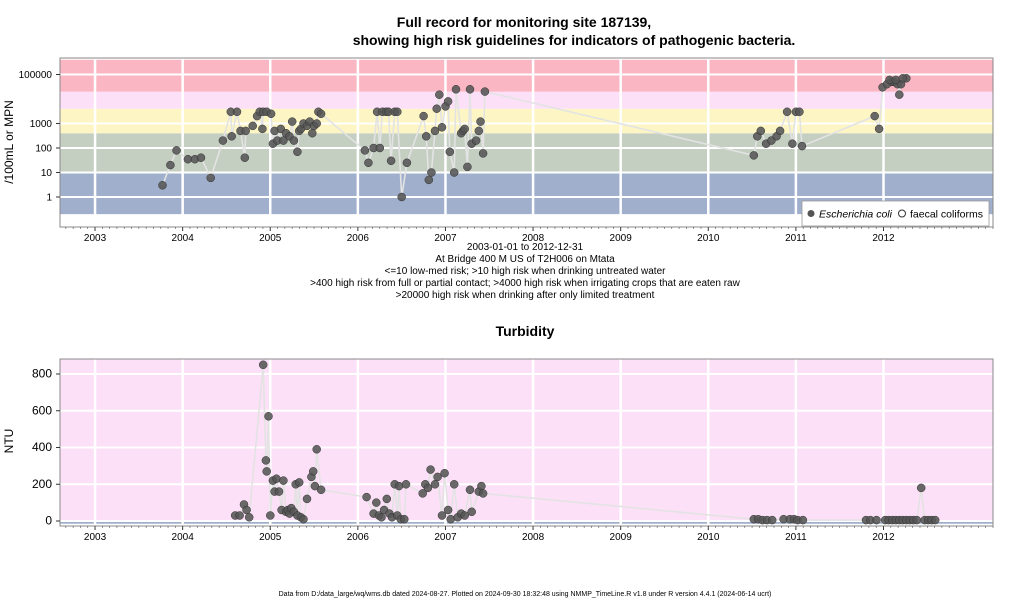  What do you see at coordinates (39, 137) in the screenshot?
I see `y-axis: 1 10 100 1000 100000` at bounding box center [39, 137].